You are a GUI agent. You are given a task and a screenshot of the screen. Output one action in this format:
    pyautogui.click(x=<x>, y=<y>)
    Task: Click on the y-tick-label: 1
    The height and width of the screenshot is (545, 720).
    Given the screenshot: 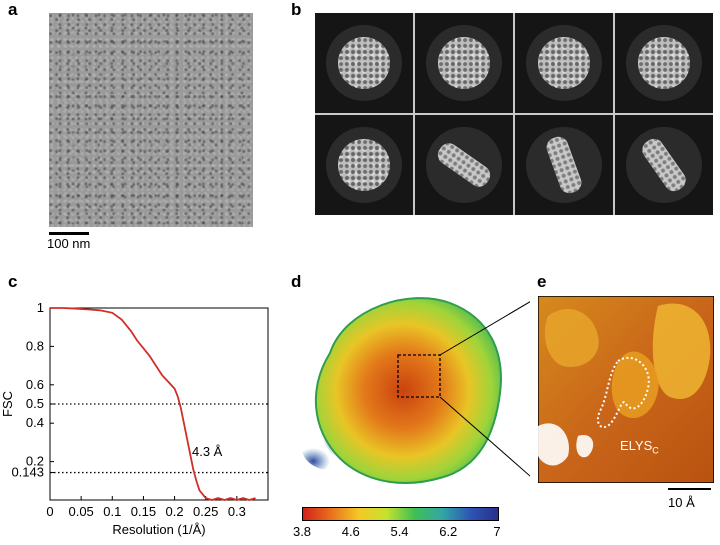 What is the action you would take?
    pyautogui.click(x=40, y=307)
    